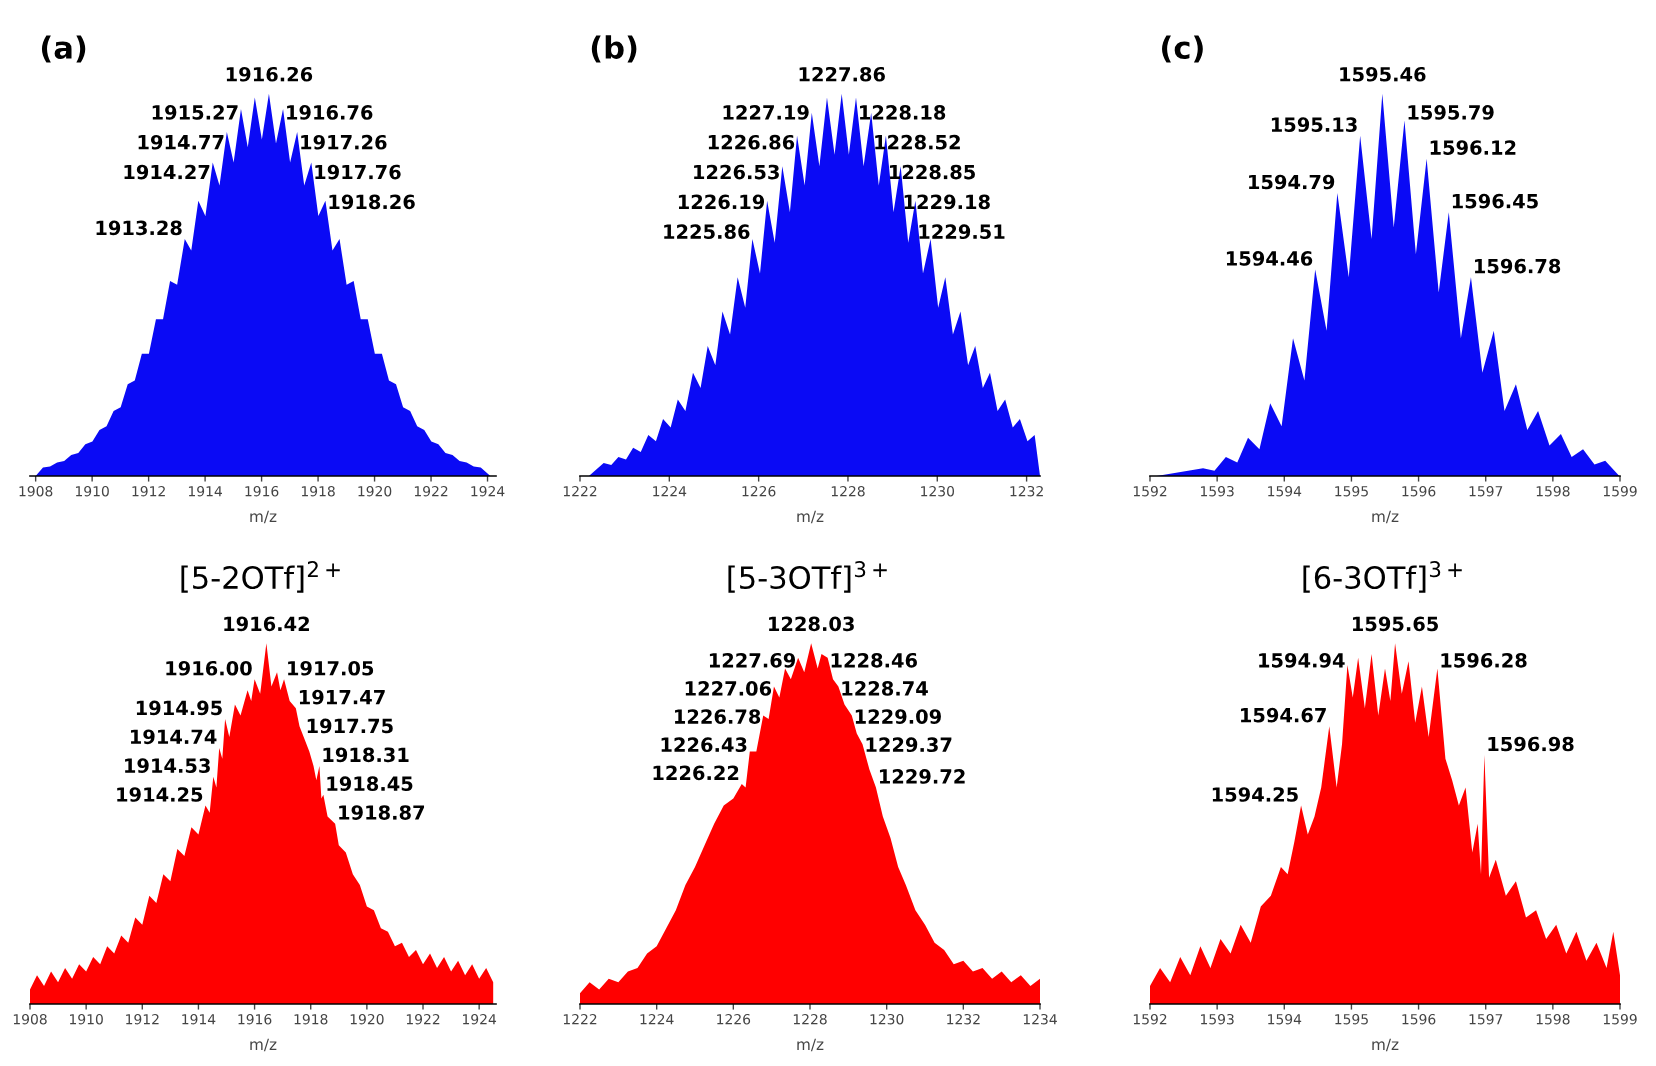 The image size is (1656, 1066). Describe the element at coordinates (1314, 124) in the screenshot. I see `annotation: 1595.13` at that location.